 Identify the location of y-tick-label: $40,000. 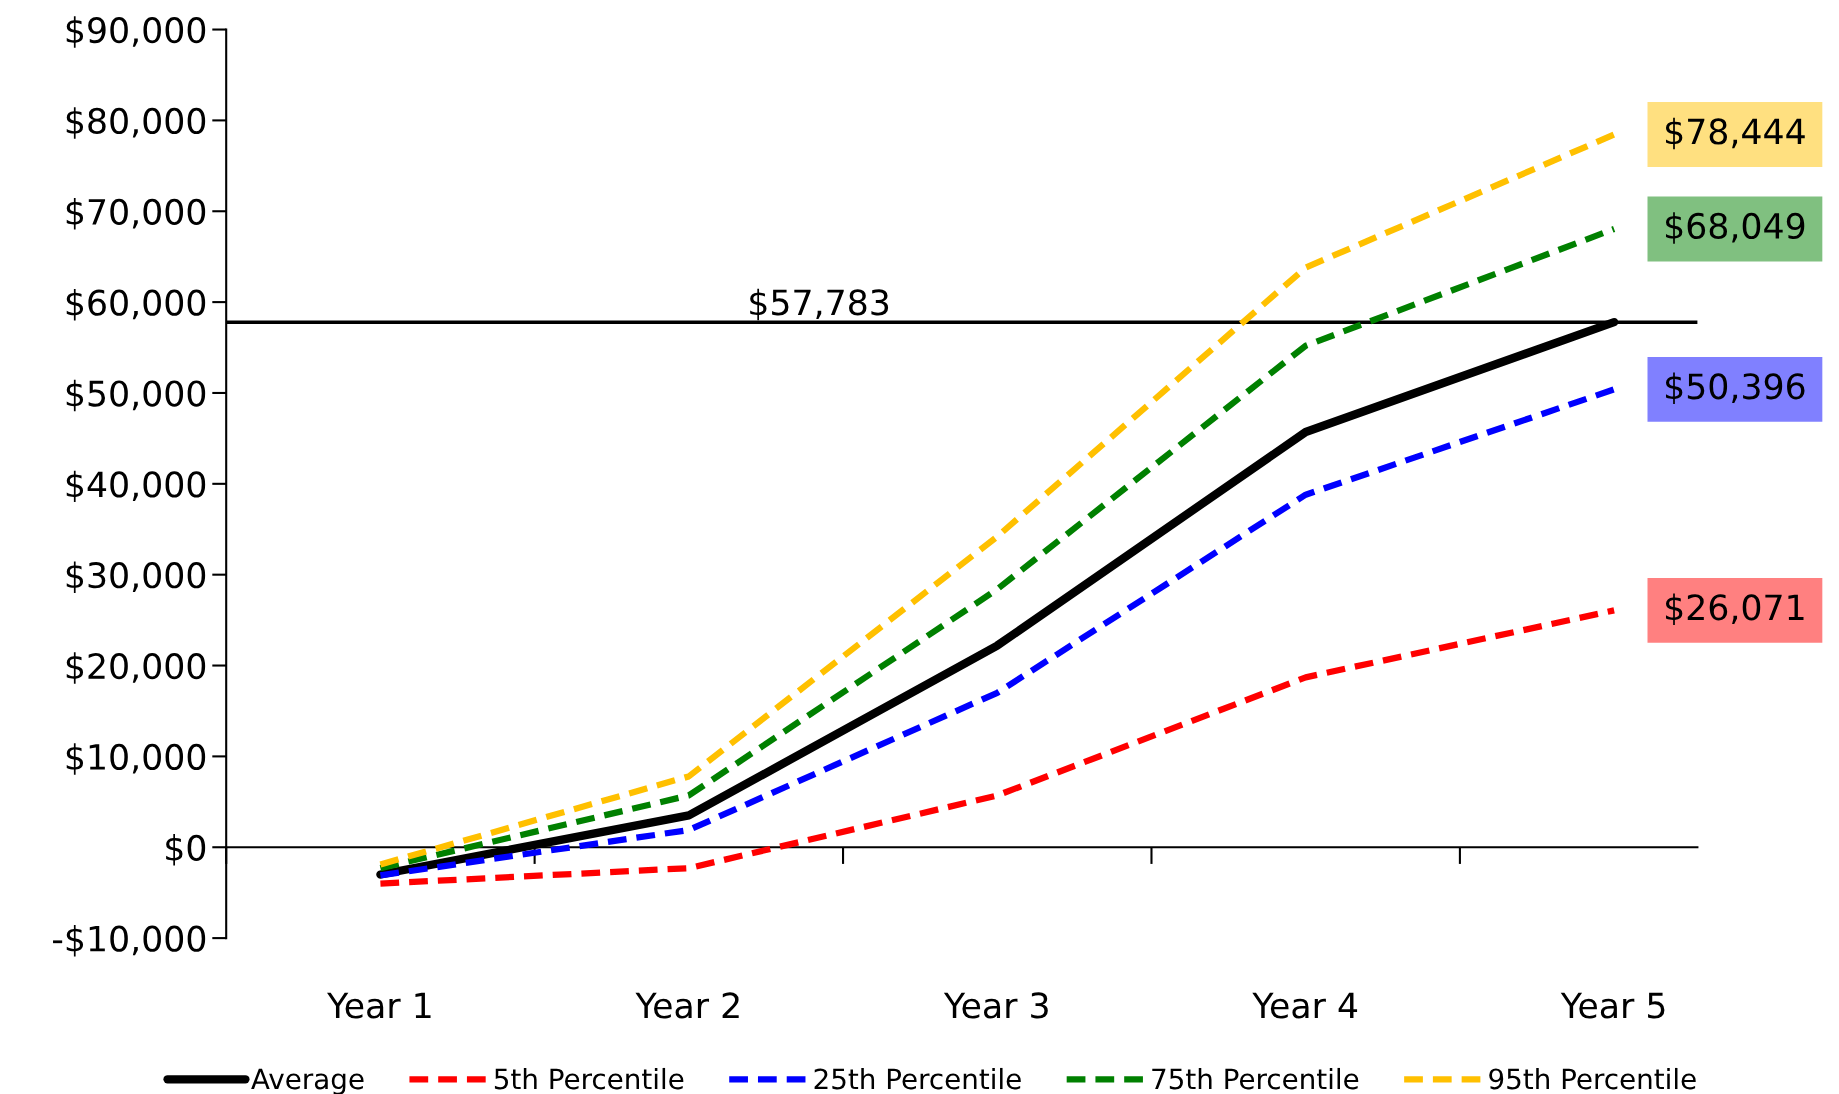
(136, 486).